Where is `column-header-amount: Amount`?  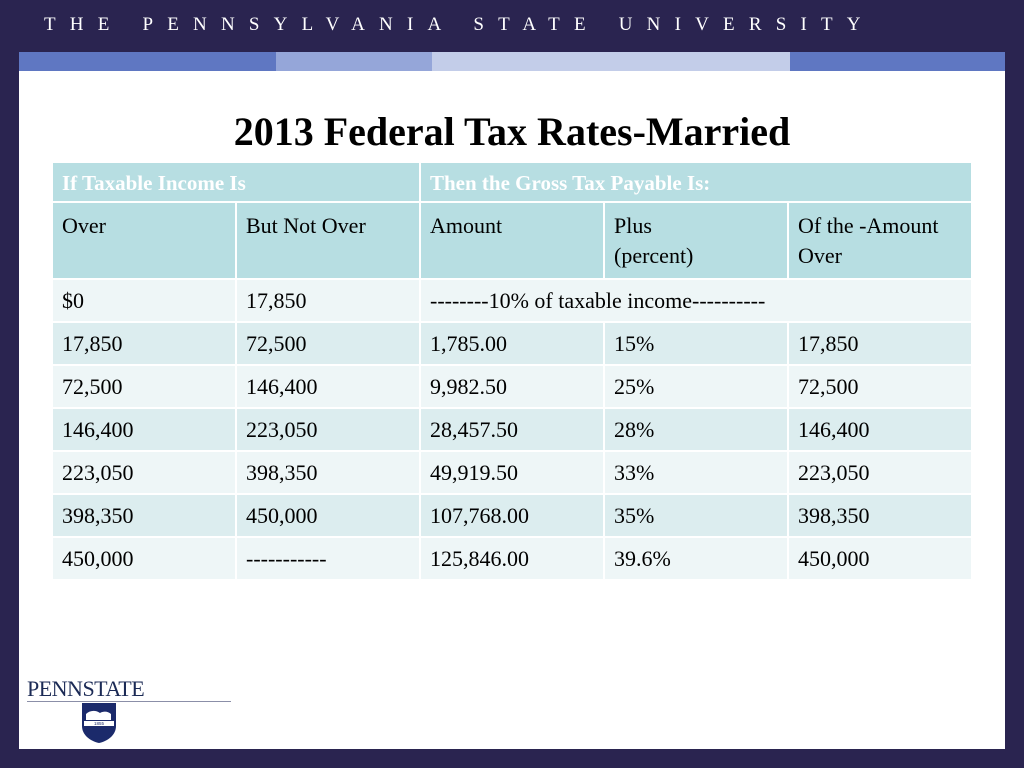
column-header-amount: Amount is located at coordinates (512, 240).